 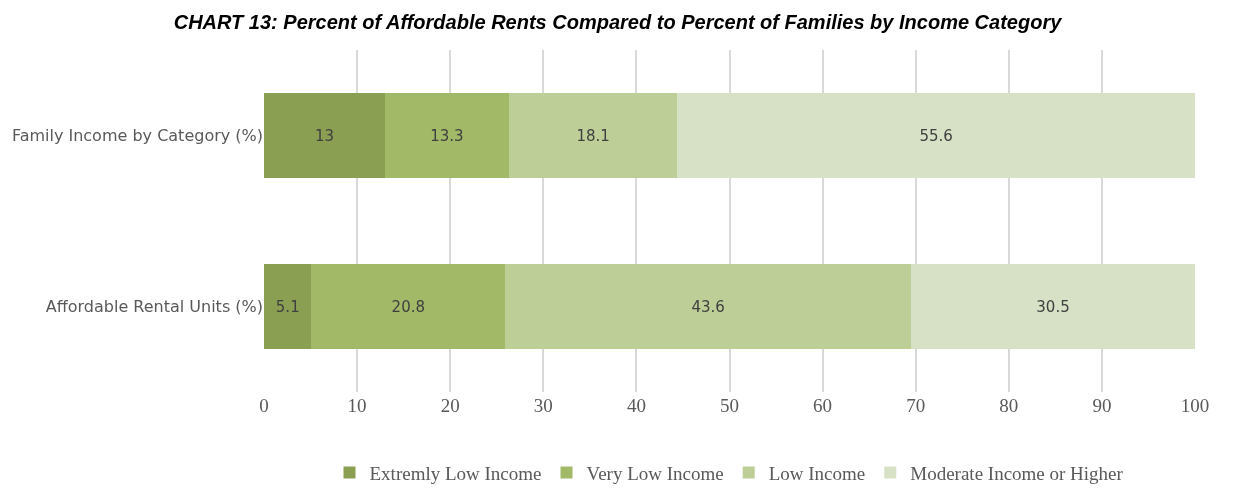 What do you see at coordinates (618, 22) in the screenshot?
I see `chart-title: CHART 13: Percent of Affordable Rents Compared to Percent of Families by Income Category` at bounding box center [618, 22].